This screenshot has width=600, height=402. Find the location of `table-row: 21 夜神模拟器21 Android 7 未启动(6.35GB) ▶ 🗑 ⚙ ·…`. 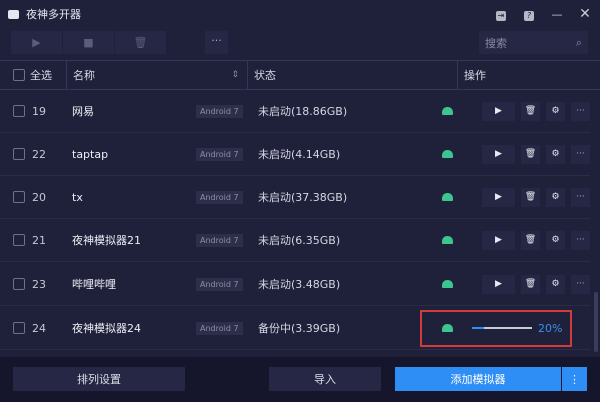

table-row: 21 夜神模拟器21 Android 7 未启动(6.35GB) ▶ 🗑 ⚙ ·… is located at coordinates (295, 240).